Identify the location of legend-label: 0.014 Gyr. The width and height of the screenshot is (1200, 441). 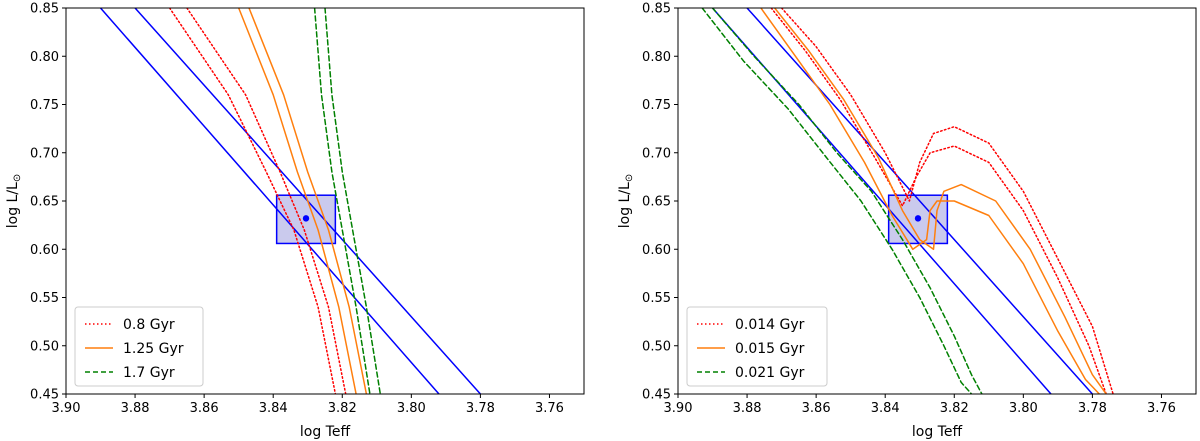
(770, 325).